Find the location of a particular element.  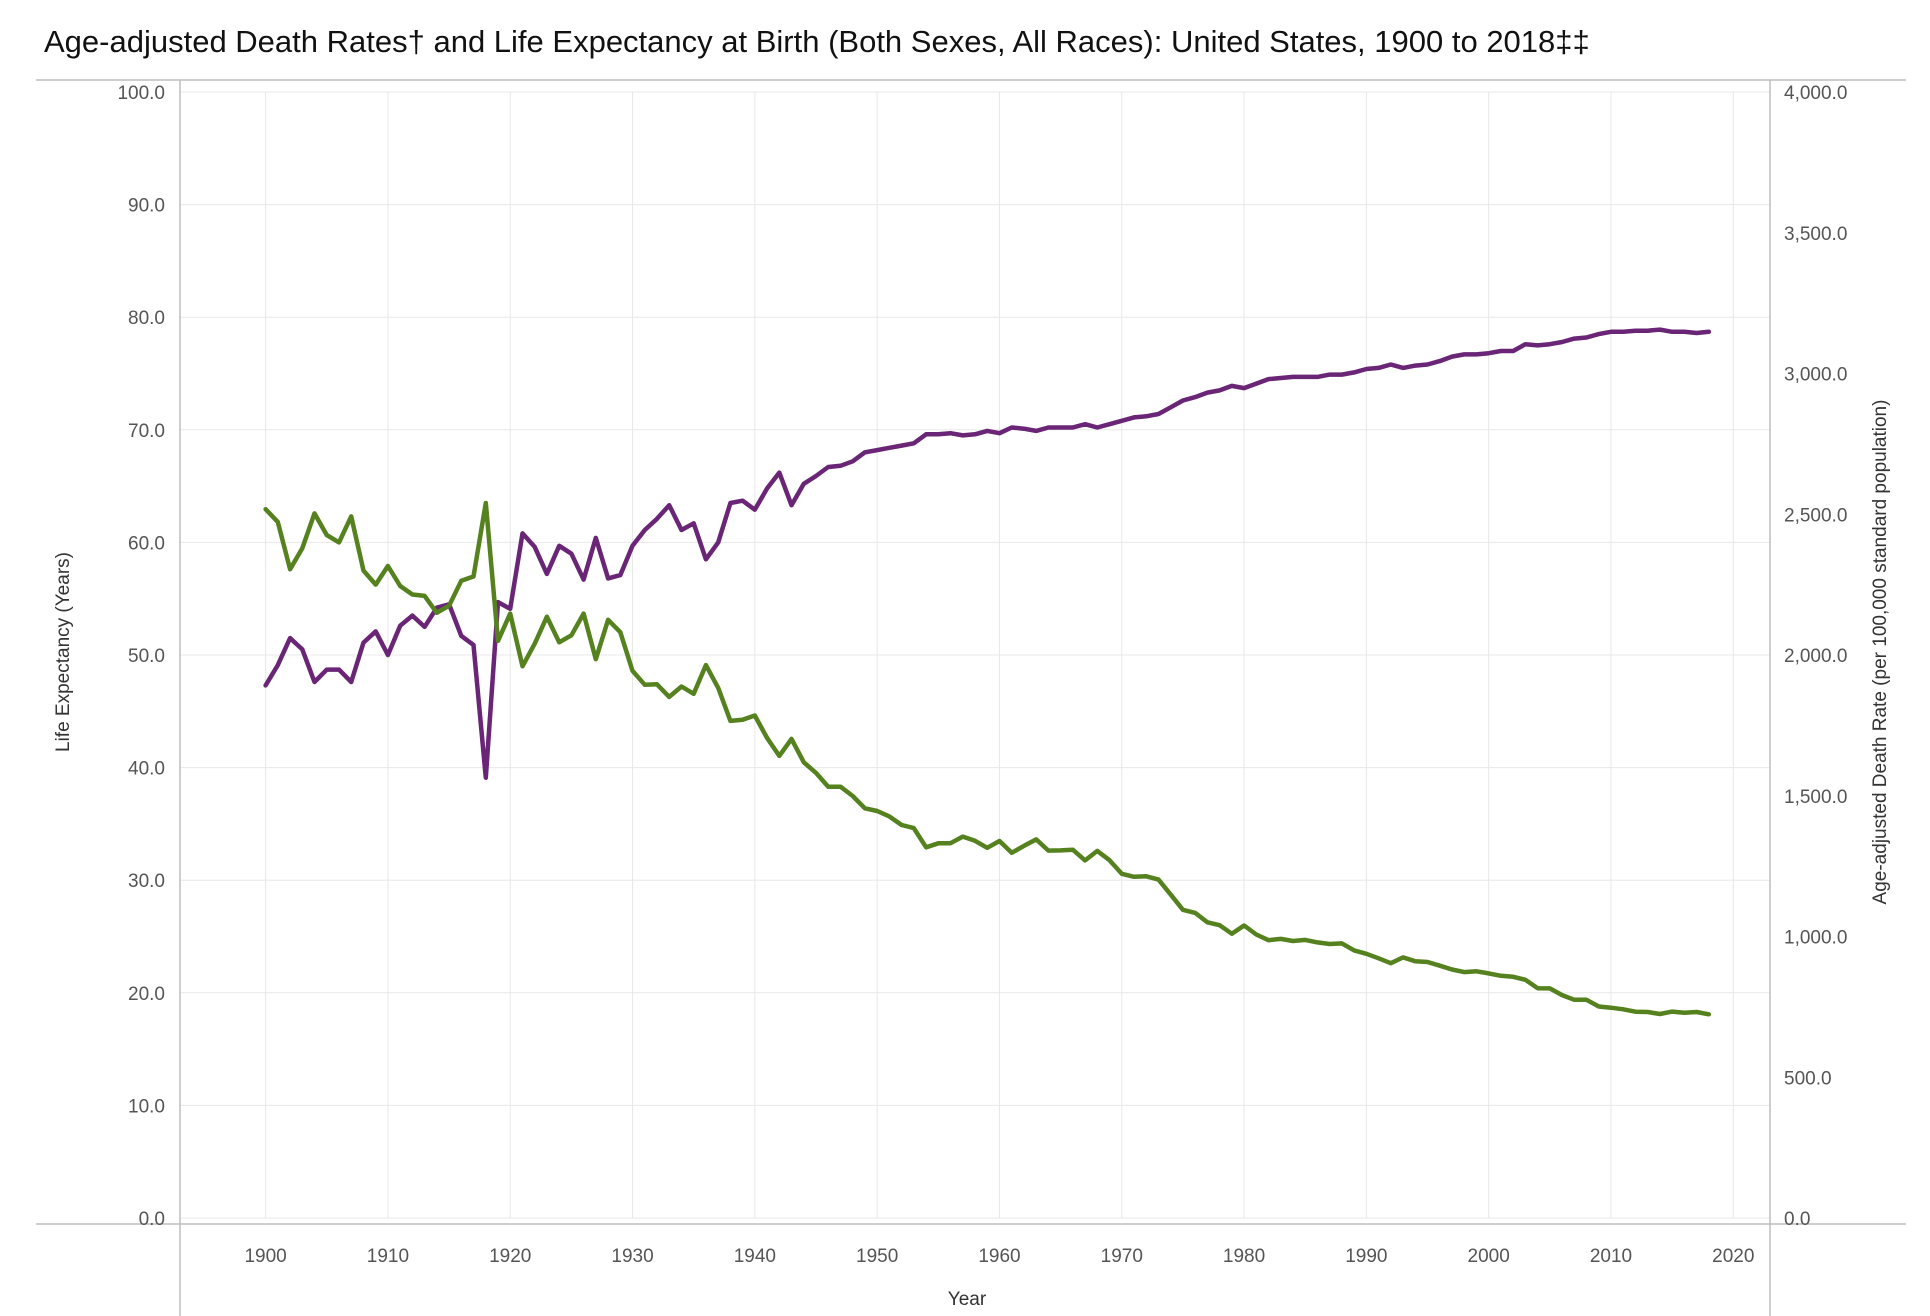

right-tick-label: 3,000.0 is located at coordinates (1815, 375).